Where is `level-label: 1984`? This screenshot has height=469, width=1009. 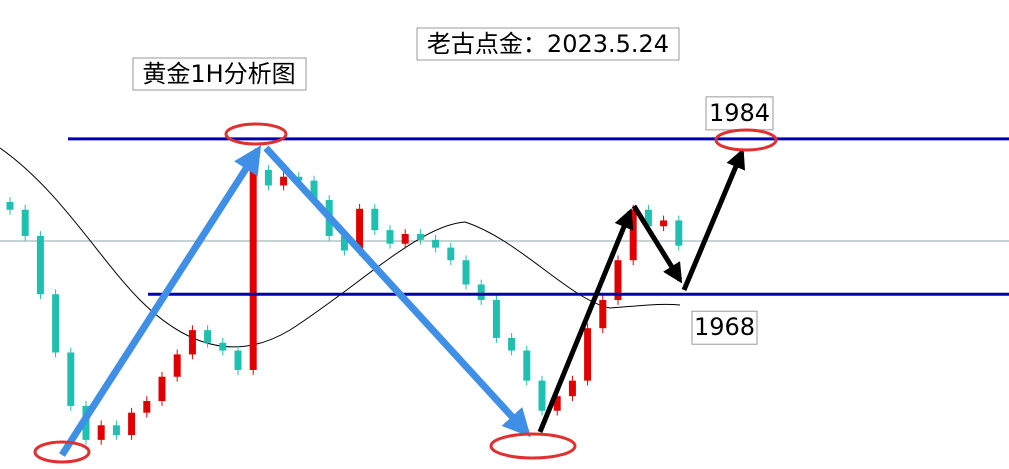
level-label: 1984 is located at coordinates (739, 113).